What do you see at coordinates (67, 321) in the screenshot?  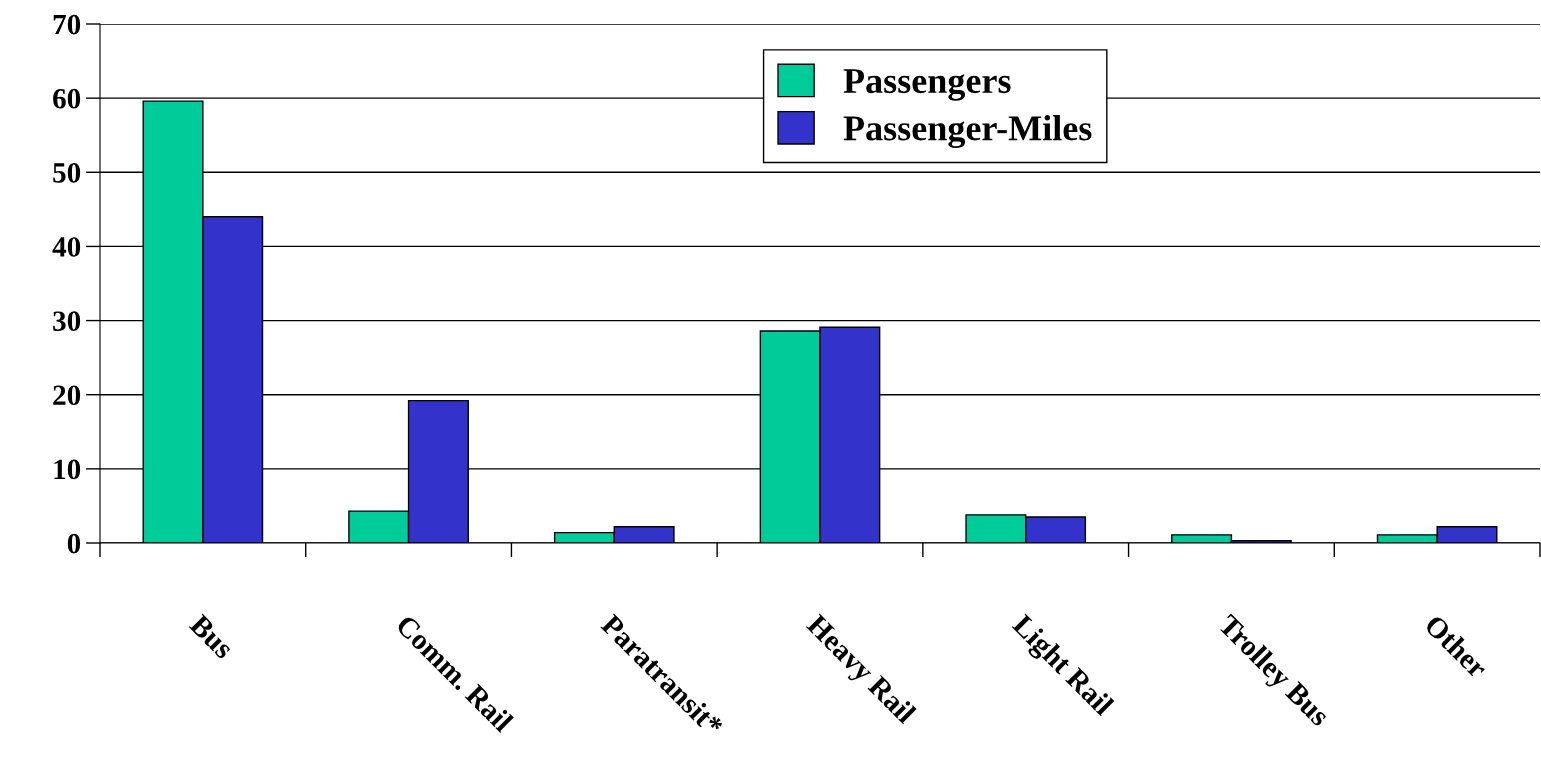 I see `y-tick-label: 30` at bounding box center [67, 321].